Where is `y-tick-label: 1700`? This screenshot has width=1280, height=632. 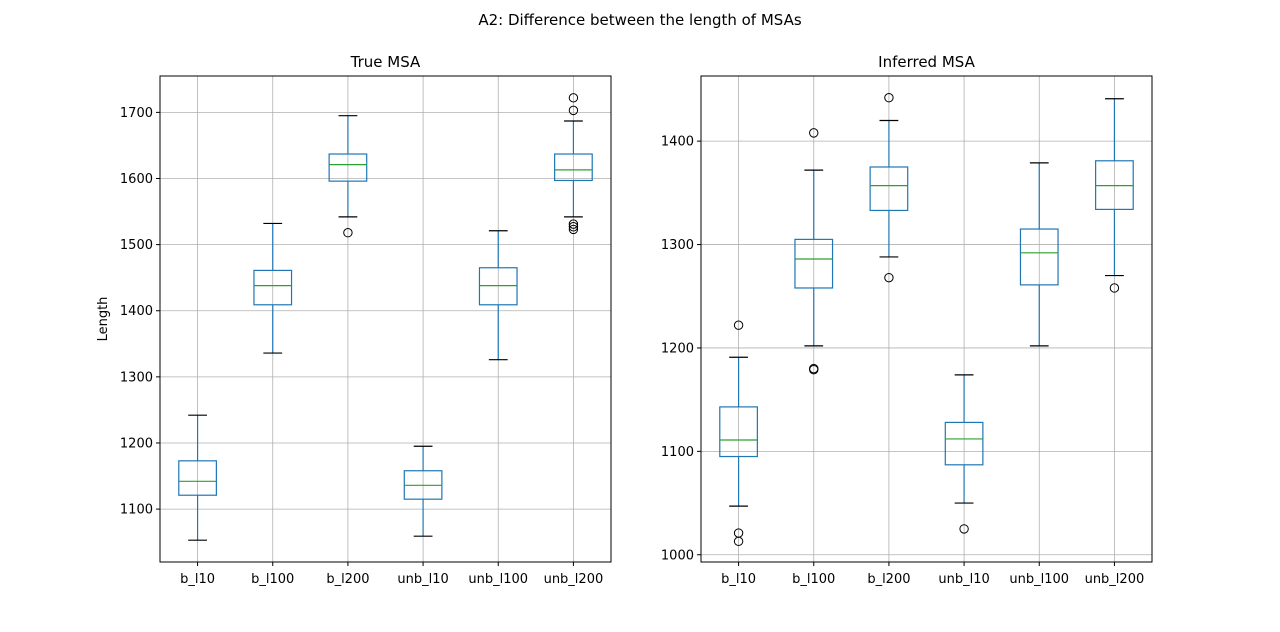 y-tick-label: 1700 is located at coordinates (136, 113).